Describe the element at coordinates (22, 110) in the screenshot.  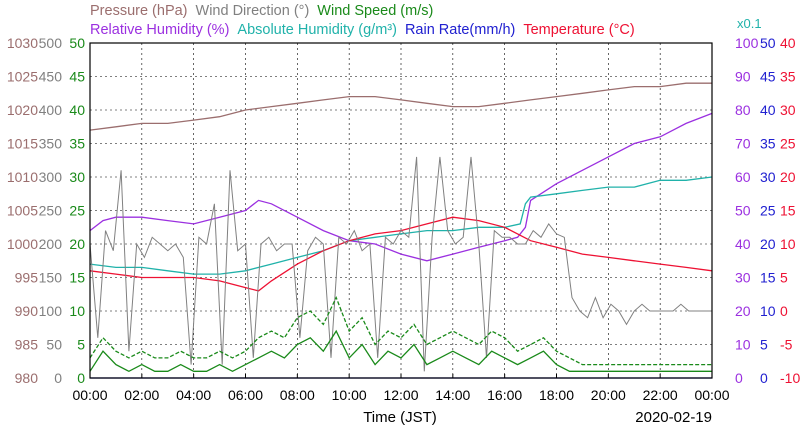
I see `pressure-tick-2: 1020` at that location.